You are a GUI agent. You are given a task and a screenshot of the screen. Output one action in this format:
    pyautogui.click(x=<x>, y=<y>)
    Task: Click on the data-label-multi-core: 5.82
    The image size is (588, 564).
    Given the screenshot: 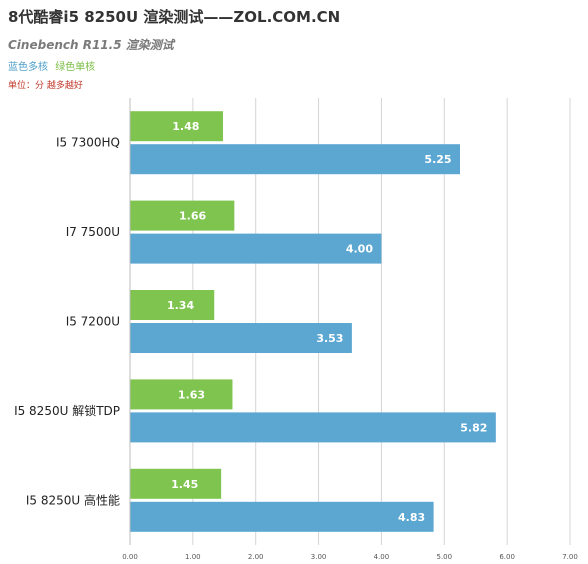 What is the action you would take?
    pyautogui.click(x=473, y=427)
    